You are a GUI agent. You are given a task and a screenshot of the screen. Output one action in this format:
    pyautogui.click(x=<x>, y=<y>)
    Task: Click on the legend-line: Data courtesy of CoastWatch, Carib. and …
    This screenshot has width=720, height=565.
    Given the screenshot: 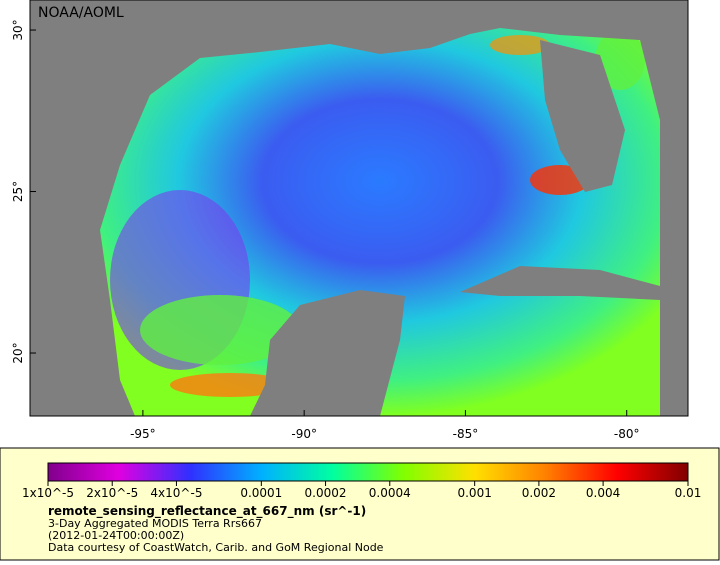 What is the action you would take?
    pyautogui.click(x=216, y=547)
    